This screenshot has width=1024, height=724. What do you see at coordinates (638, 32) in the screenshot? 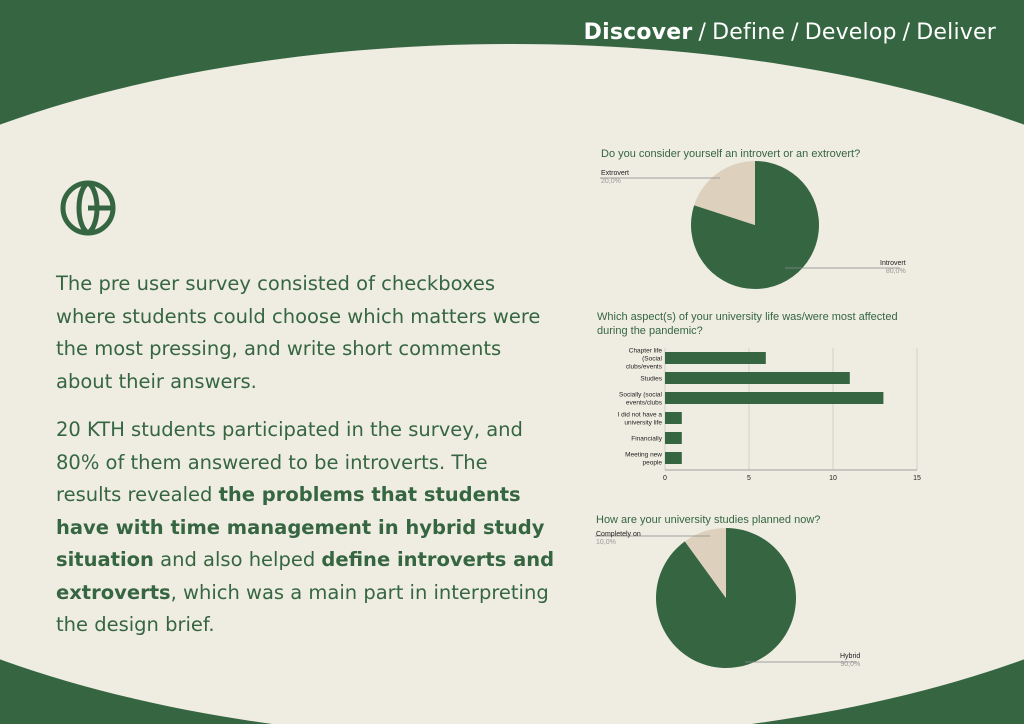
I see `nav-item-discover: Discover` at bounding box center [638, 32].